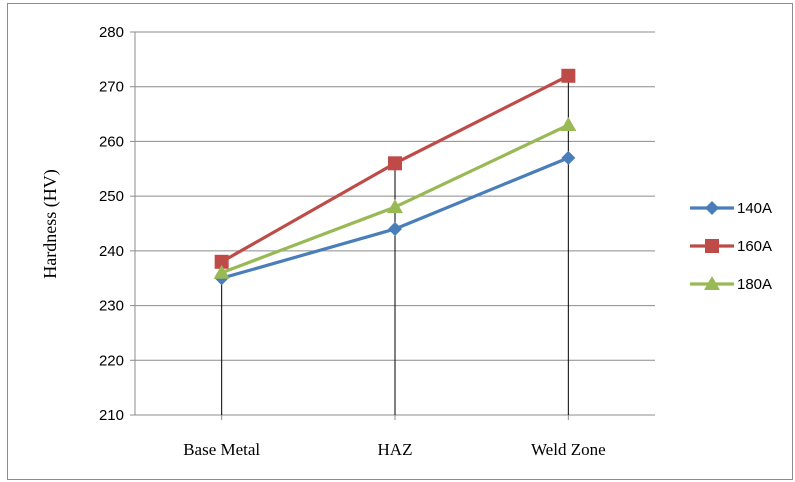 The image size is (795, 482). Describe the element at coordinates (111, 306) in the screenshot. I see `y-tick-label: 230` at that location.